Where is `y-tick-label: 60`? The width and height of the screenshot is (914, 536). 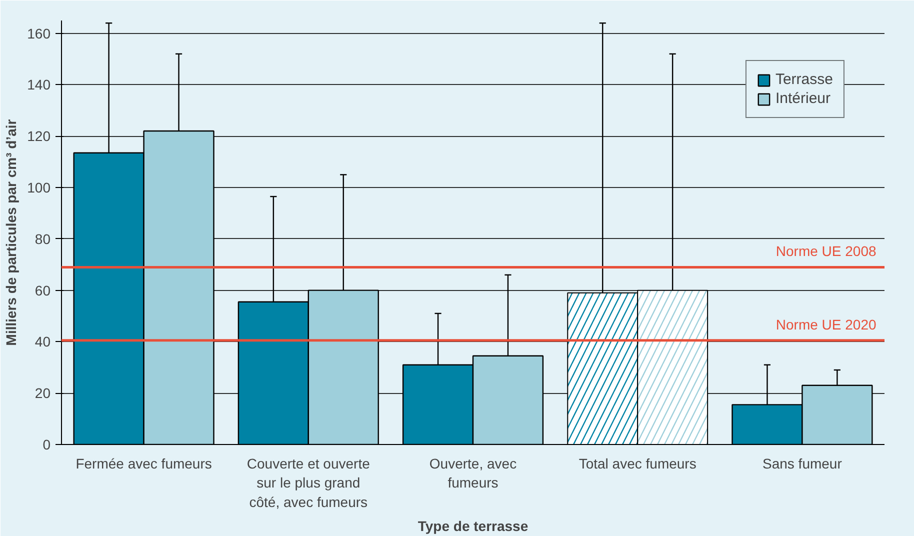
y-tick-label: 60 is located at coordinates (42, 290).